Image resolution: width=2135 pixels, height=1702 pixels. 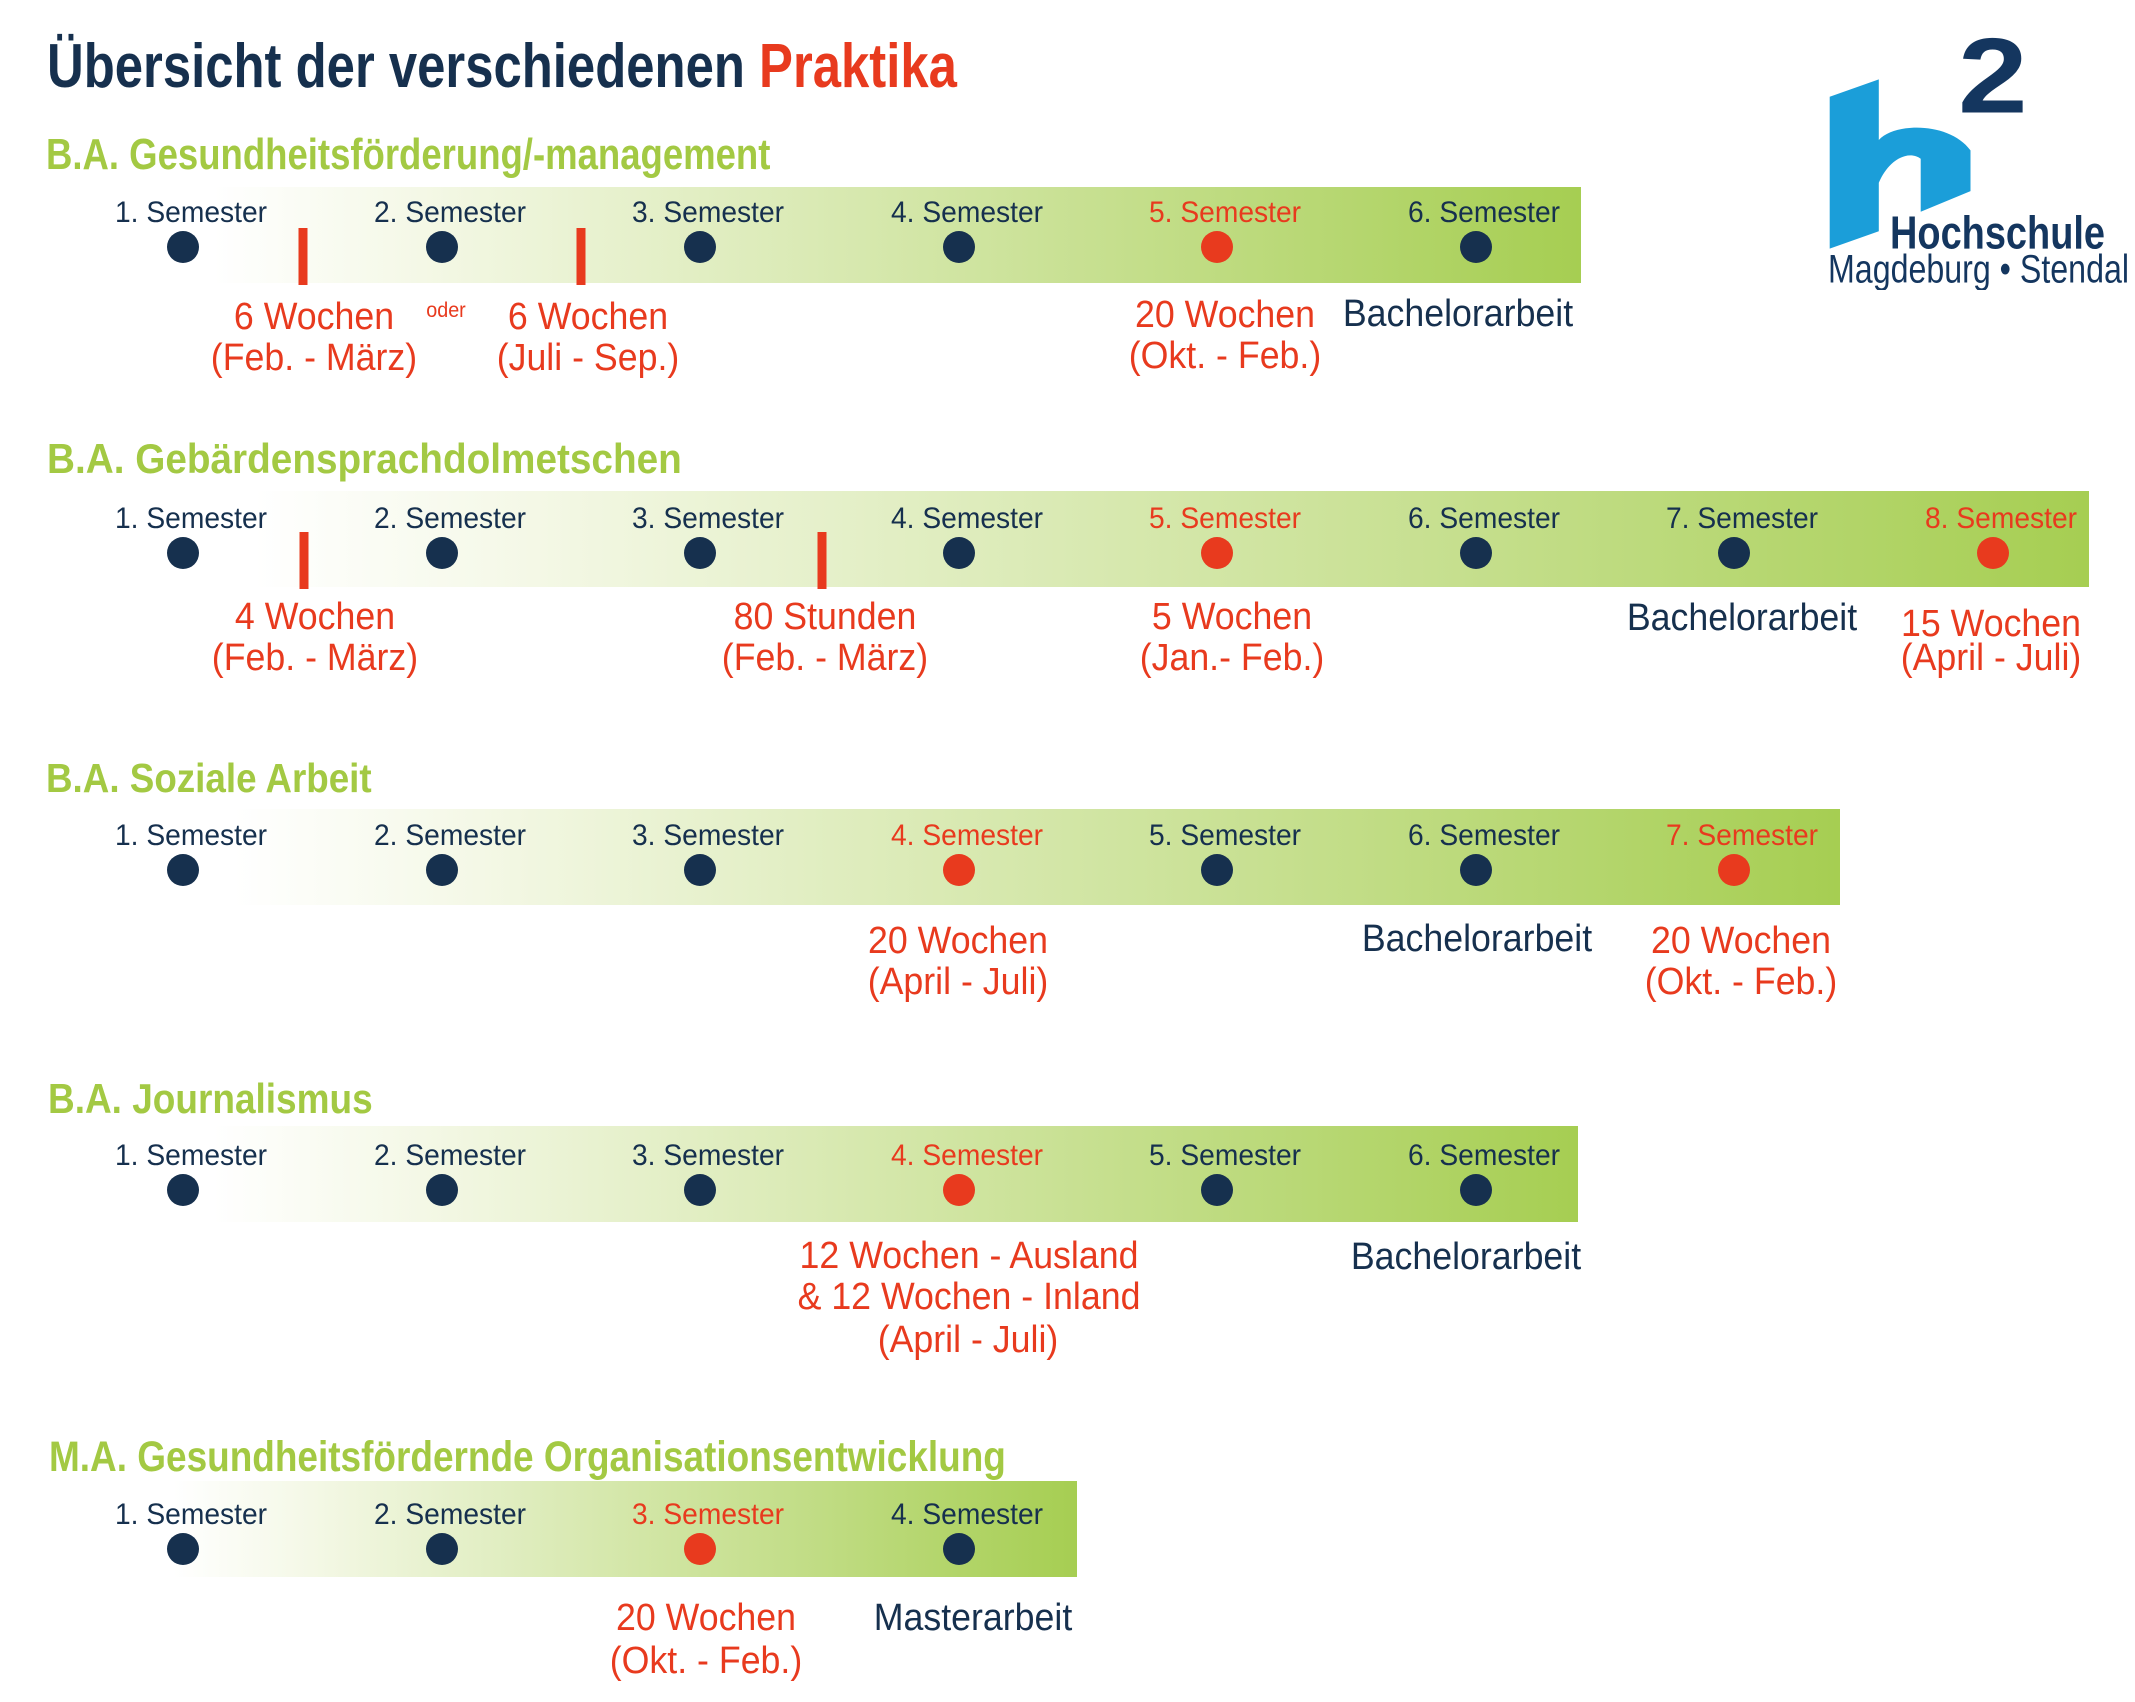 What do you see at coordinates (1993, 82) in the screenshot?
I see `svg-text: 2` at bounding box center [1993, 82].